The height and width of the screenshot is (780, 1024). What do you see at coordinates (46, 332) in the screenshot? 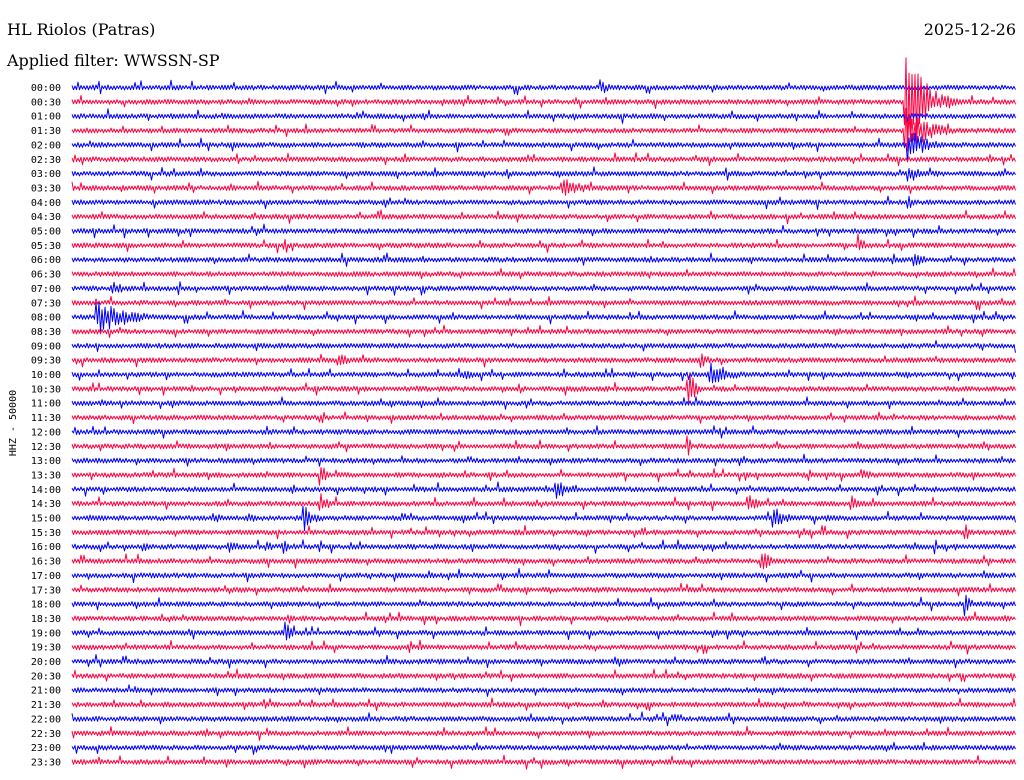
I see `tick-label-0830: 08:30` at bounding box center [46, 332].